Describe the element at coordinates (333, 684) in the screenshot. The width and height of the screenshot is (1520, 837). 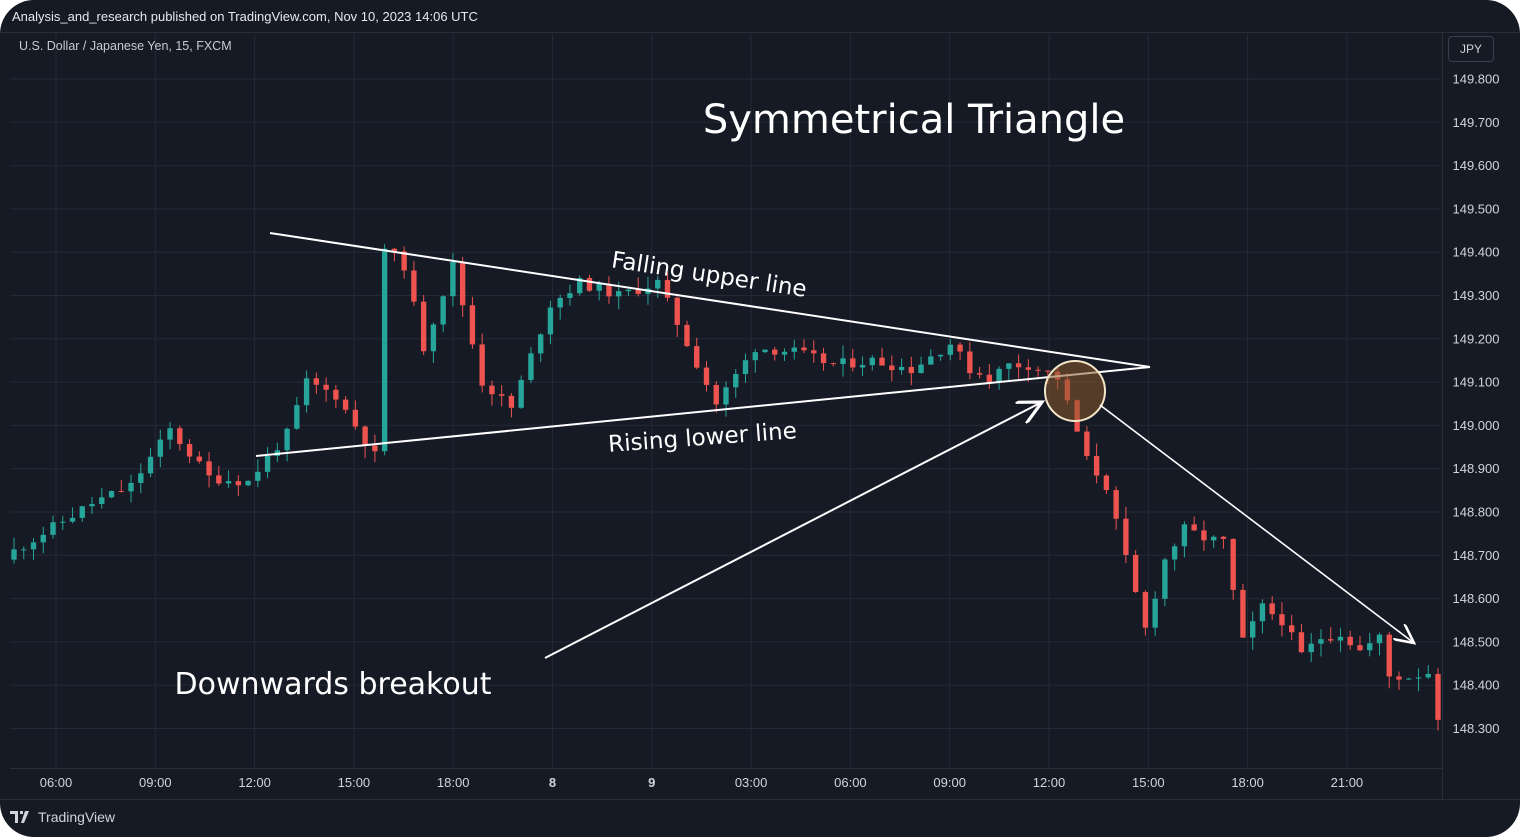
I see `breakout-label: Downwards breakout` at that location.